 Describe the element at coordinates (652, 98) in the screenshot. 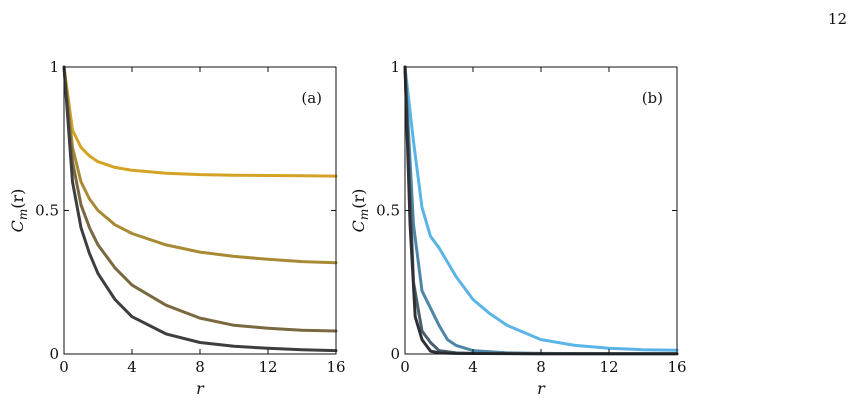

I see `panel-label: (b)` at that location.